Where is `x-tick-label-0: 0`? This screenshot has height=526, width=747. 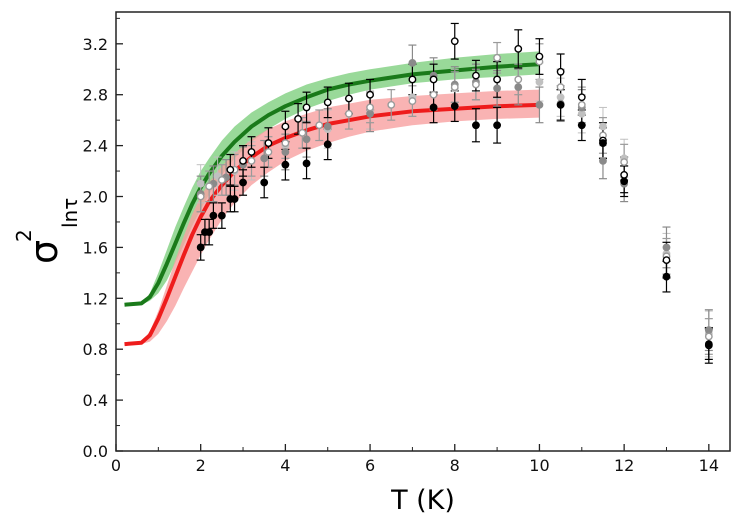
x-tick-label-0: 0 is located at coordinates (116, 465).